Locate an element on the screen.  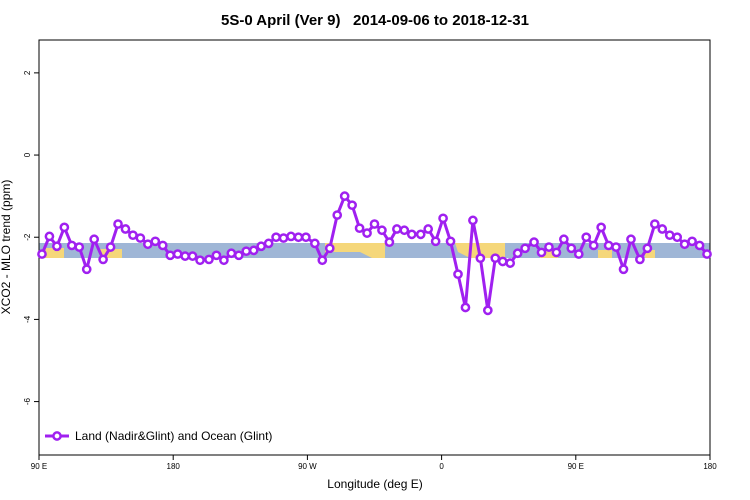
y-tick-label: 2 is located at coordinates (27, 72).